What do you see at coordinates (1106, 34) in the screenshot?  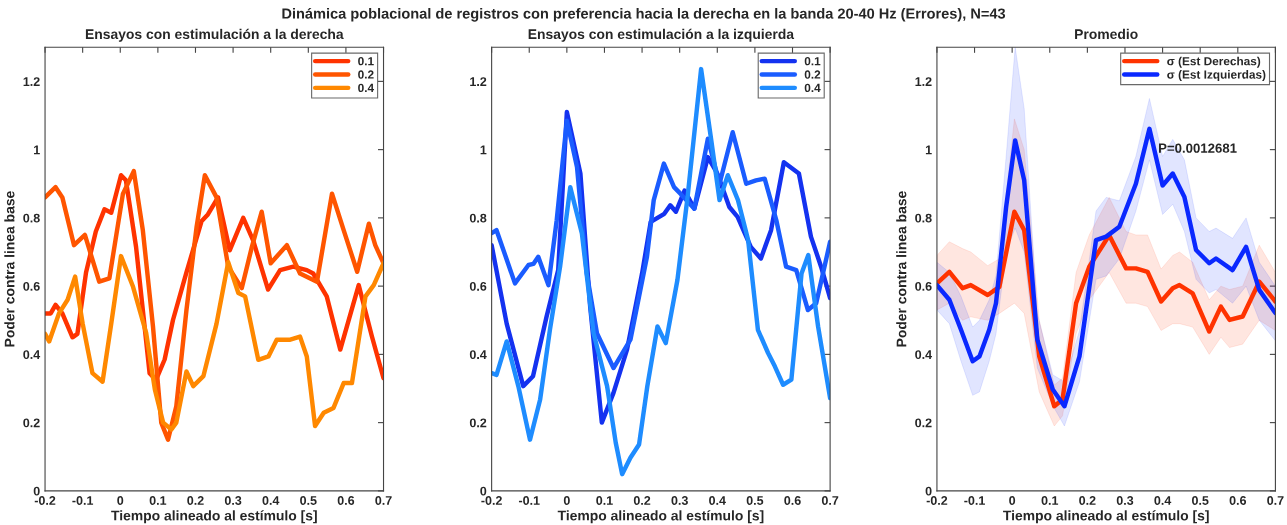 I see `chart-title: Promedio` at bounding box center [1106, 34].